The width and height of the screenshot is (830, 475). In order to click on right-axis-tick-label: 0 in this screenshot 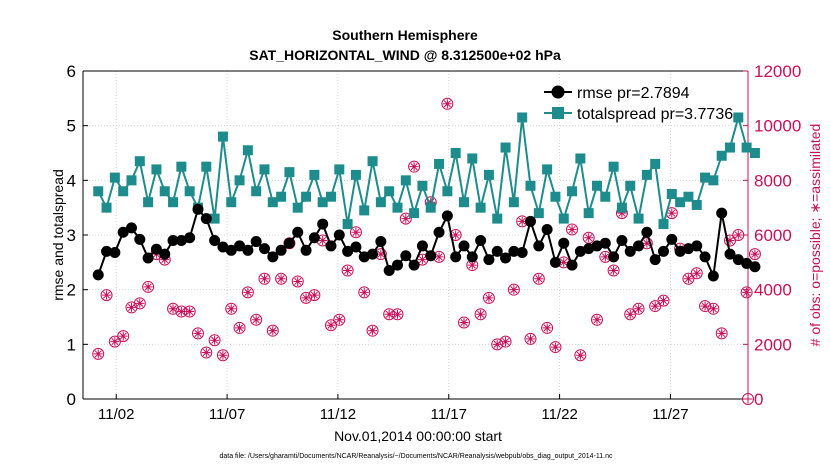, I will do `click(758, 399)`.